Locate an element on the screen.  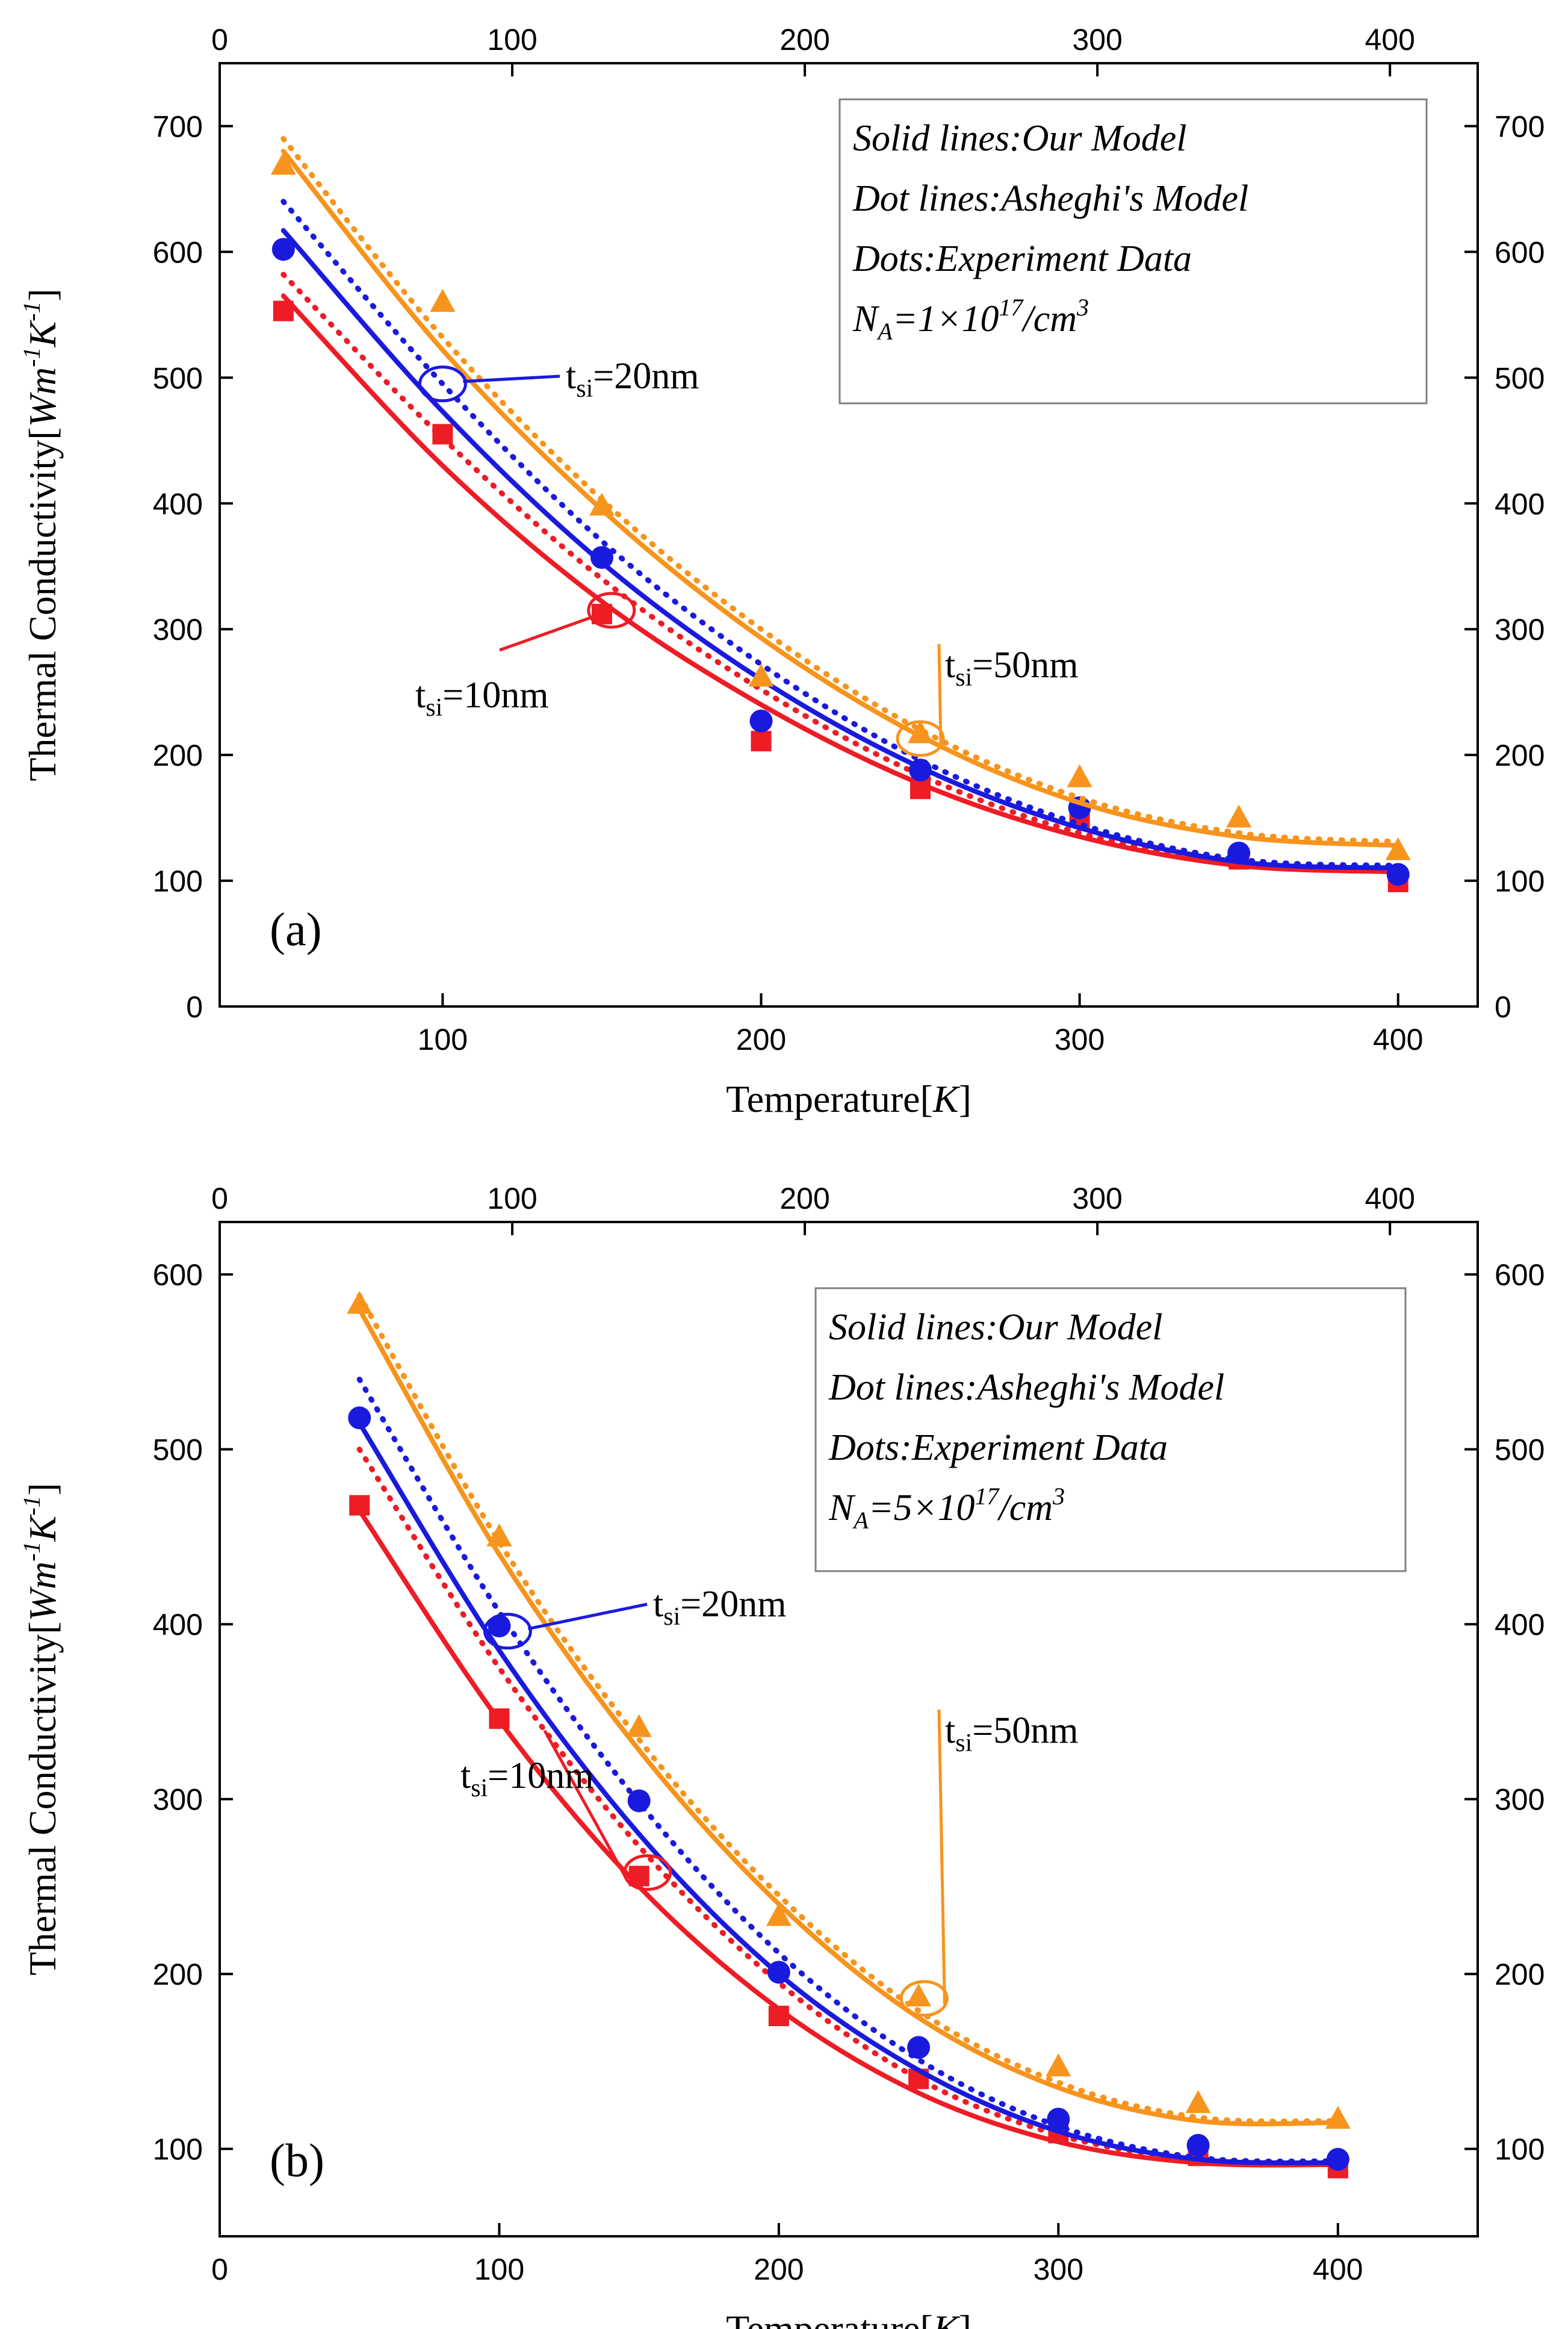
panel-label: (b) is located at coordinates (297, 2160).